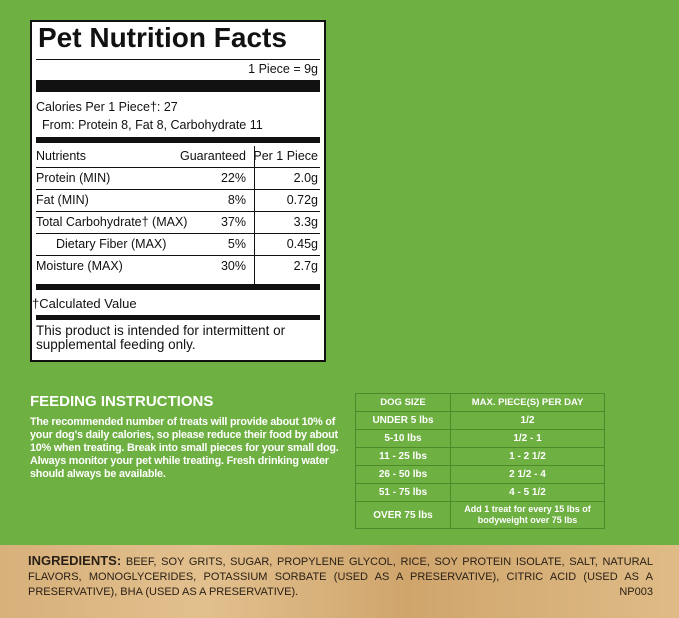  What do you see at coordinates (527, 456) in the screenshot?
I see `table-cell: 1 - 2 1/2` at bounding box center [527, 456].